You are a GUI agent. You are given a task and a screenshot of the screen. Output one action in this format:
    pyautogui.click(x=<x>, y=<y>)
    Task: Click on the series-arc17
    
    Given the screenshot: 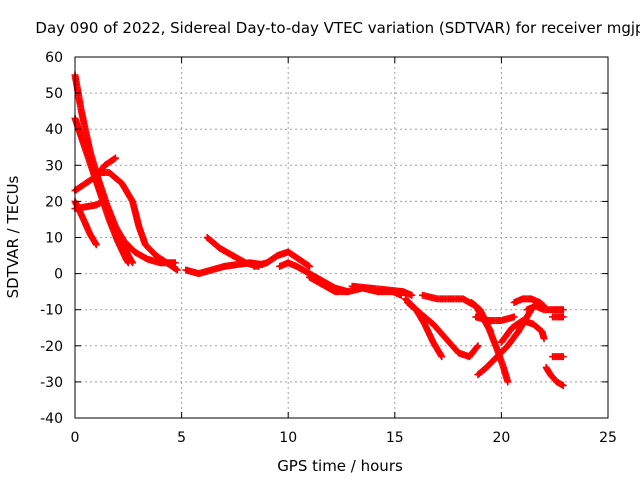 What is the action you would take?
    pyautogui.click(x=495, y=319)
    